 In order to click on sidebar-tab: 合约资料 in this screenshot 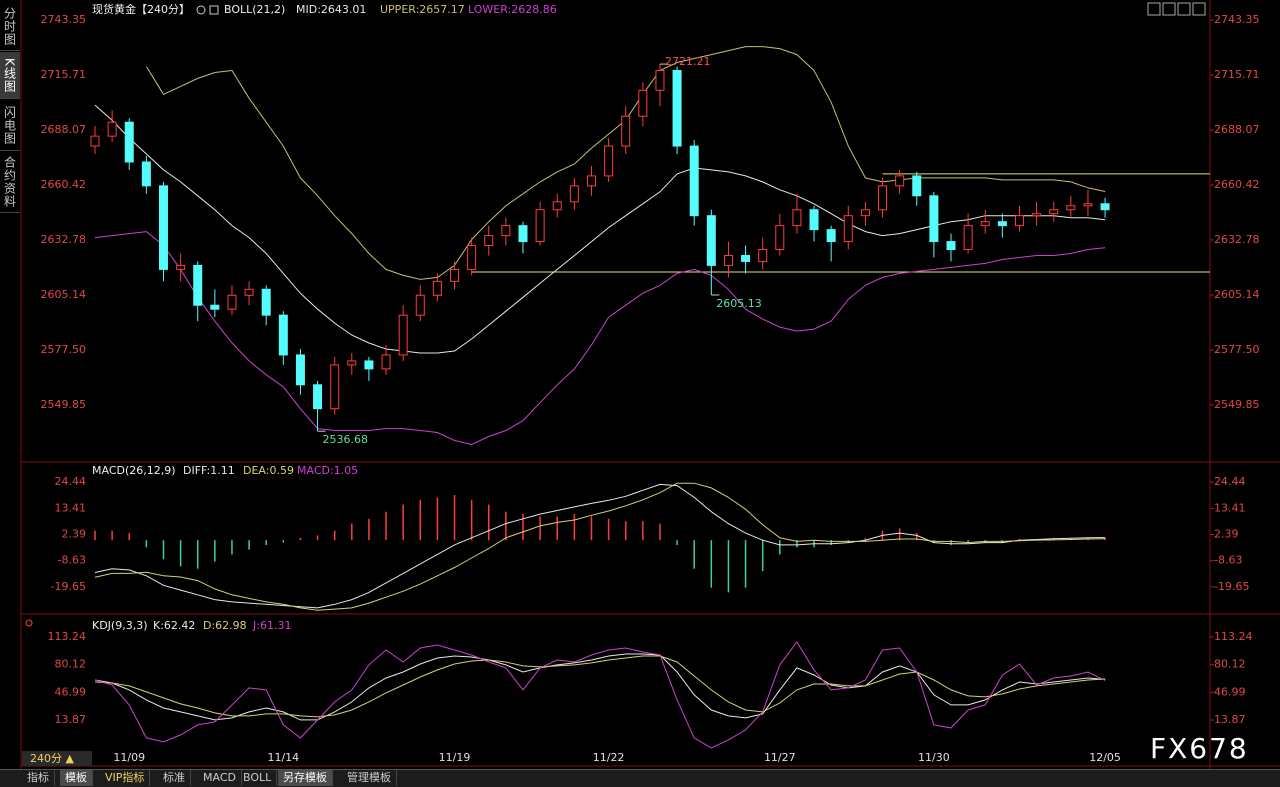, I will do `click(10, 182)`.